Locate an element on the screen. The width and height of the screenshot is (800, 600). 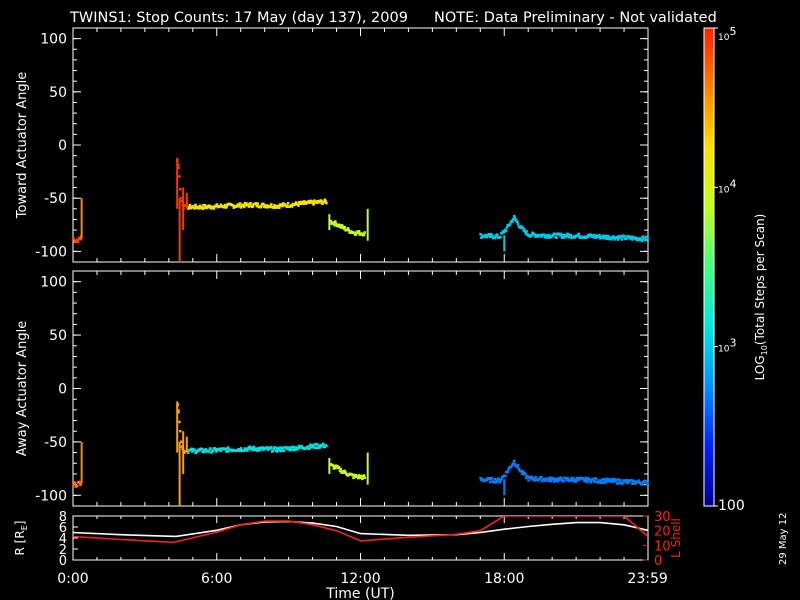
side-date: 29 May 12 is located at coordinates (783, 539).